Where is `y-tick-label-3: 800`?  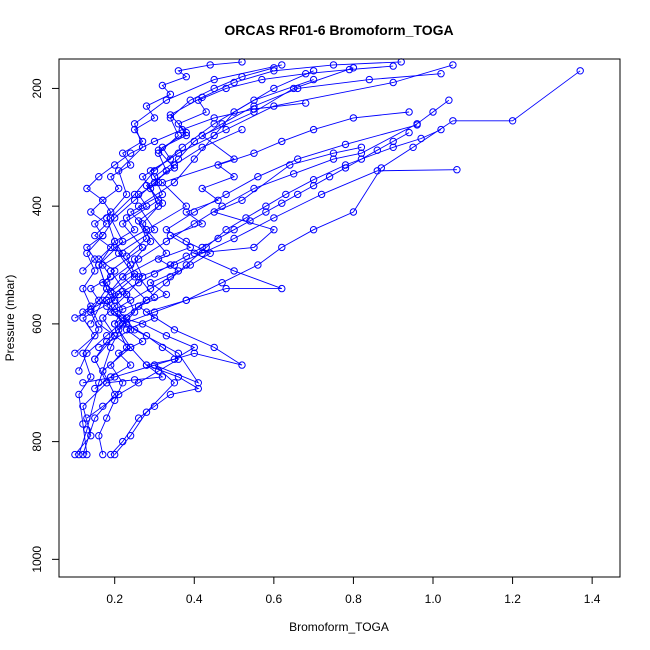 y-tick-label-3: 800 is located at coordinates (37, 441).